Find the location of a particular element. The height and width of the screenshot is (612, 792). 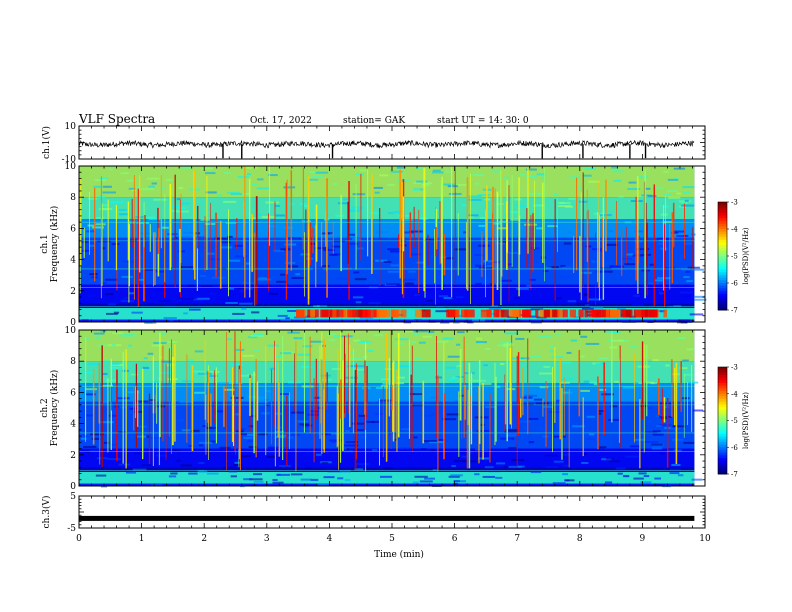

spectrogram-y-axis-label: ch.1 is located at coordinates (45, 243).